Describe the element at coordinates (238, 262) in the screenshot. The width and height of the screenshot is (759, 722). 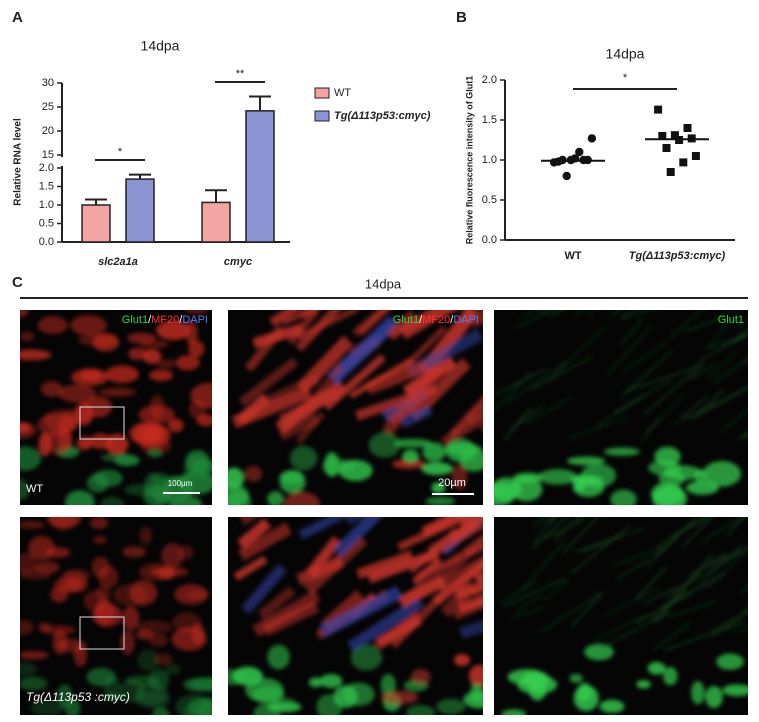
I see `x-tick-label: cmyc` at that location.